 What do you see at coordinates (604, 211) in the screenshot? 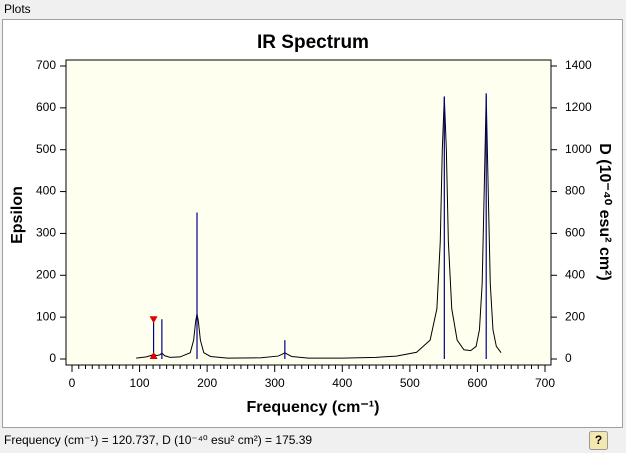
I see `y2-axis-title: D (10⁻⁴⁰ esu² cm²)` at bounding box center [604, 211].